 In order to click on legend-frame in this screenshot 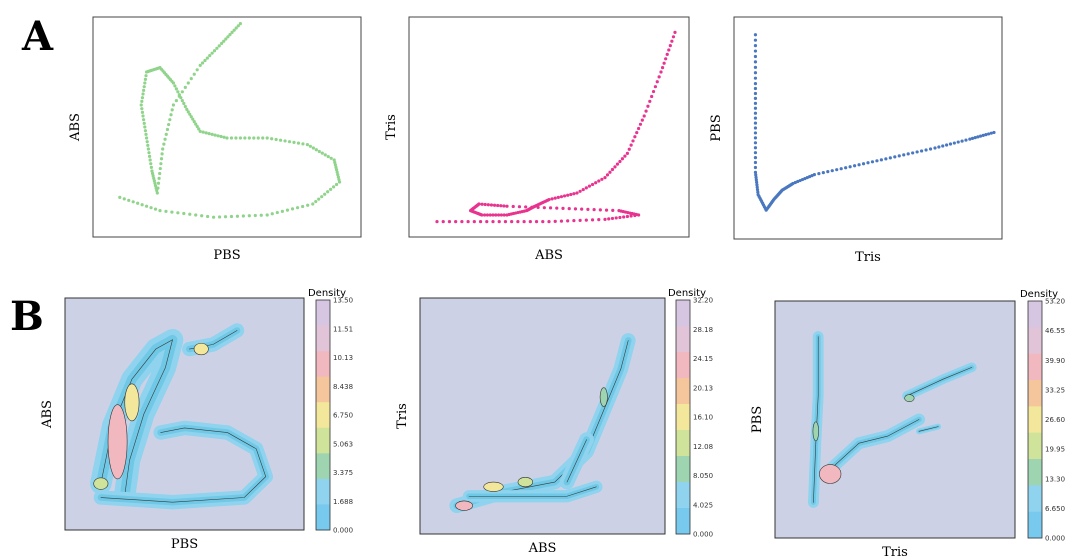, I will do `click(683, 417)`.